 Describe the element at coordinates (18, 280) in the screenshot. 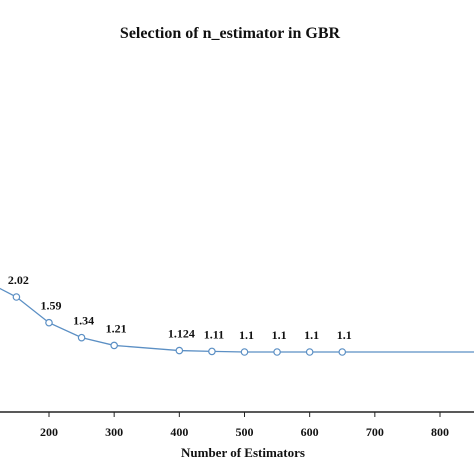

I see `data-label: 2.02` at that location.